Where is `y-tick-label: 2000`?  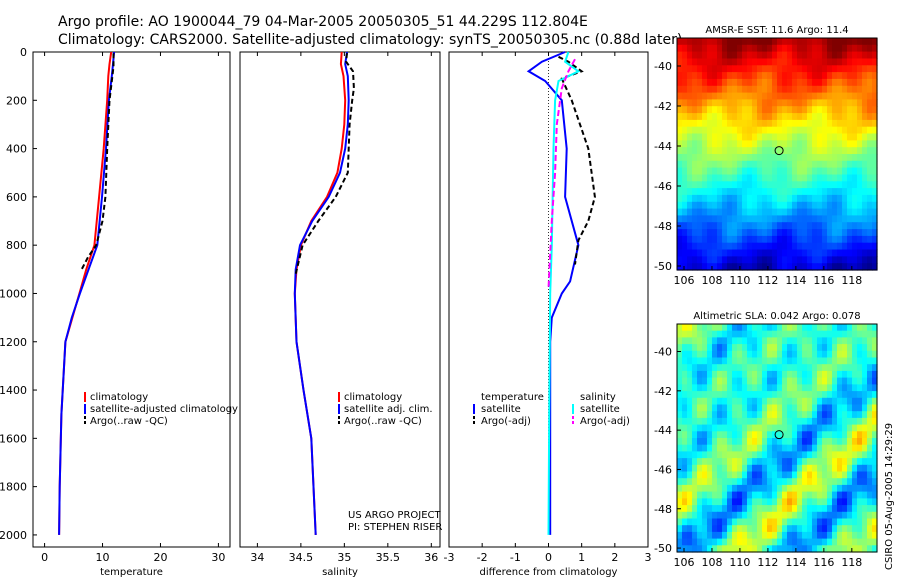
y-tick-label: 2000 is located at coordinates (13, 535).